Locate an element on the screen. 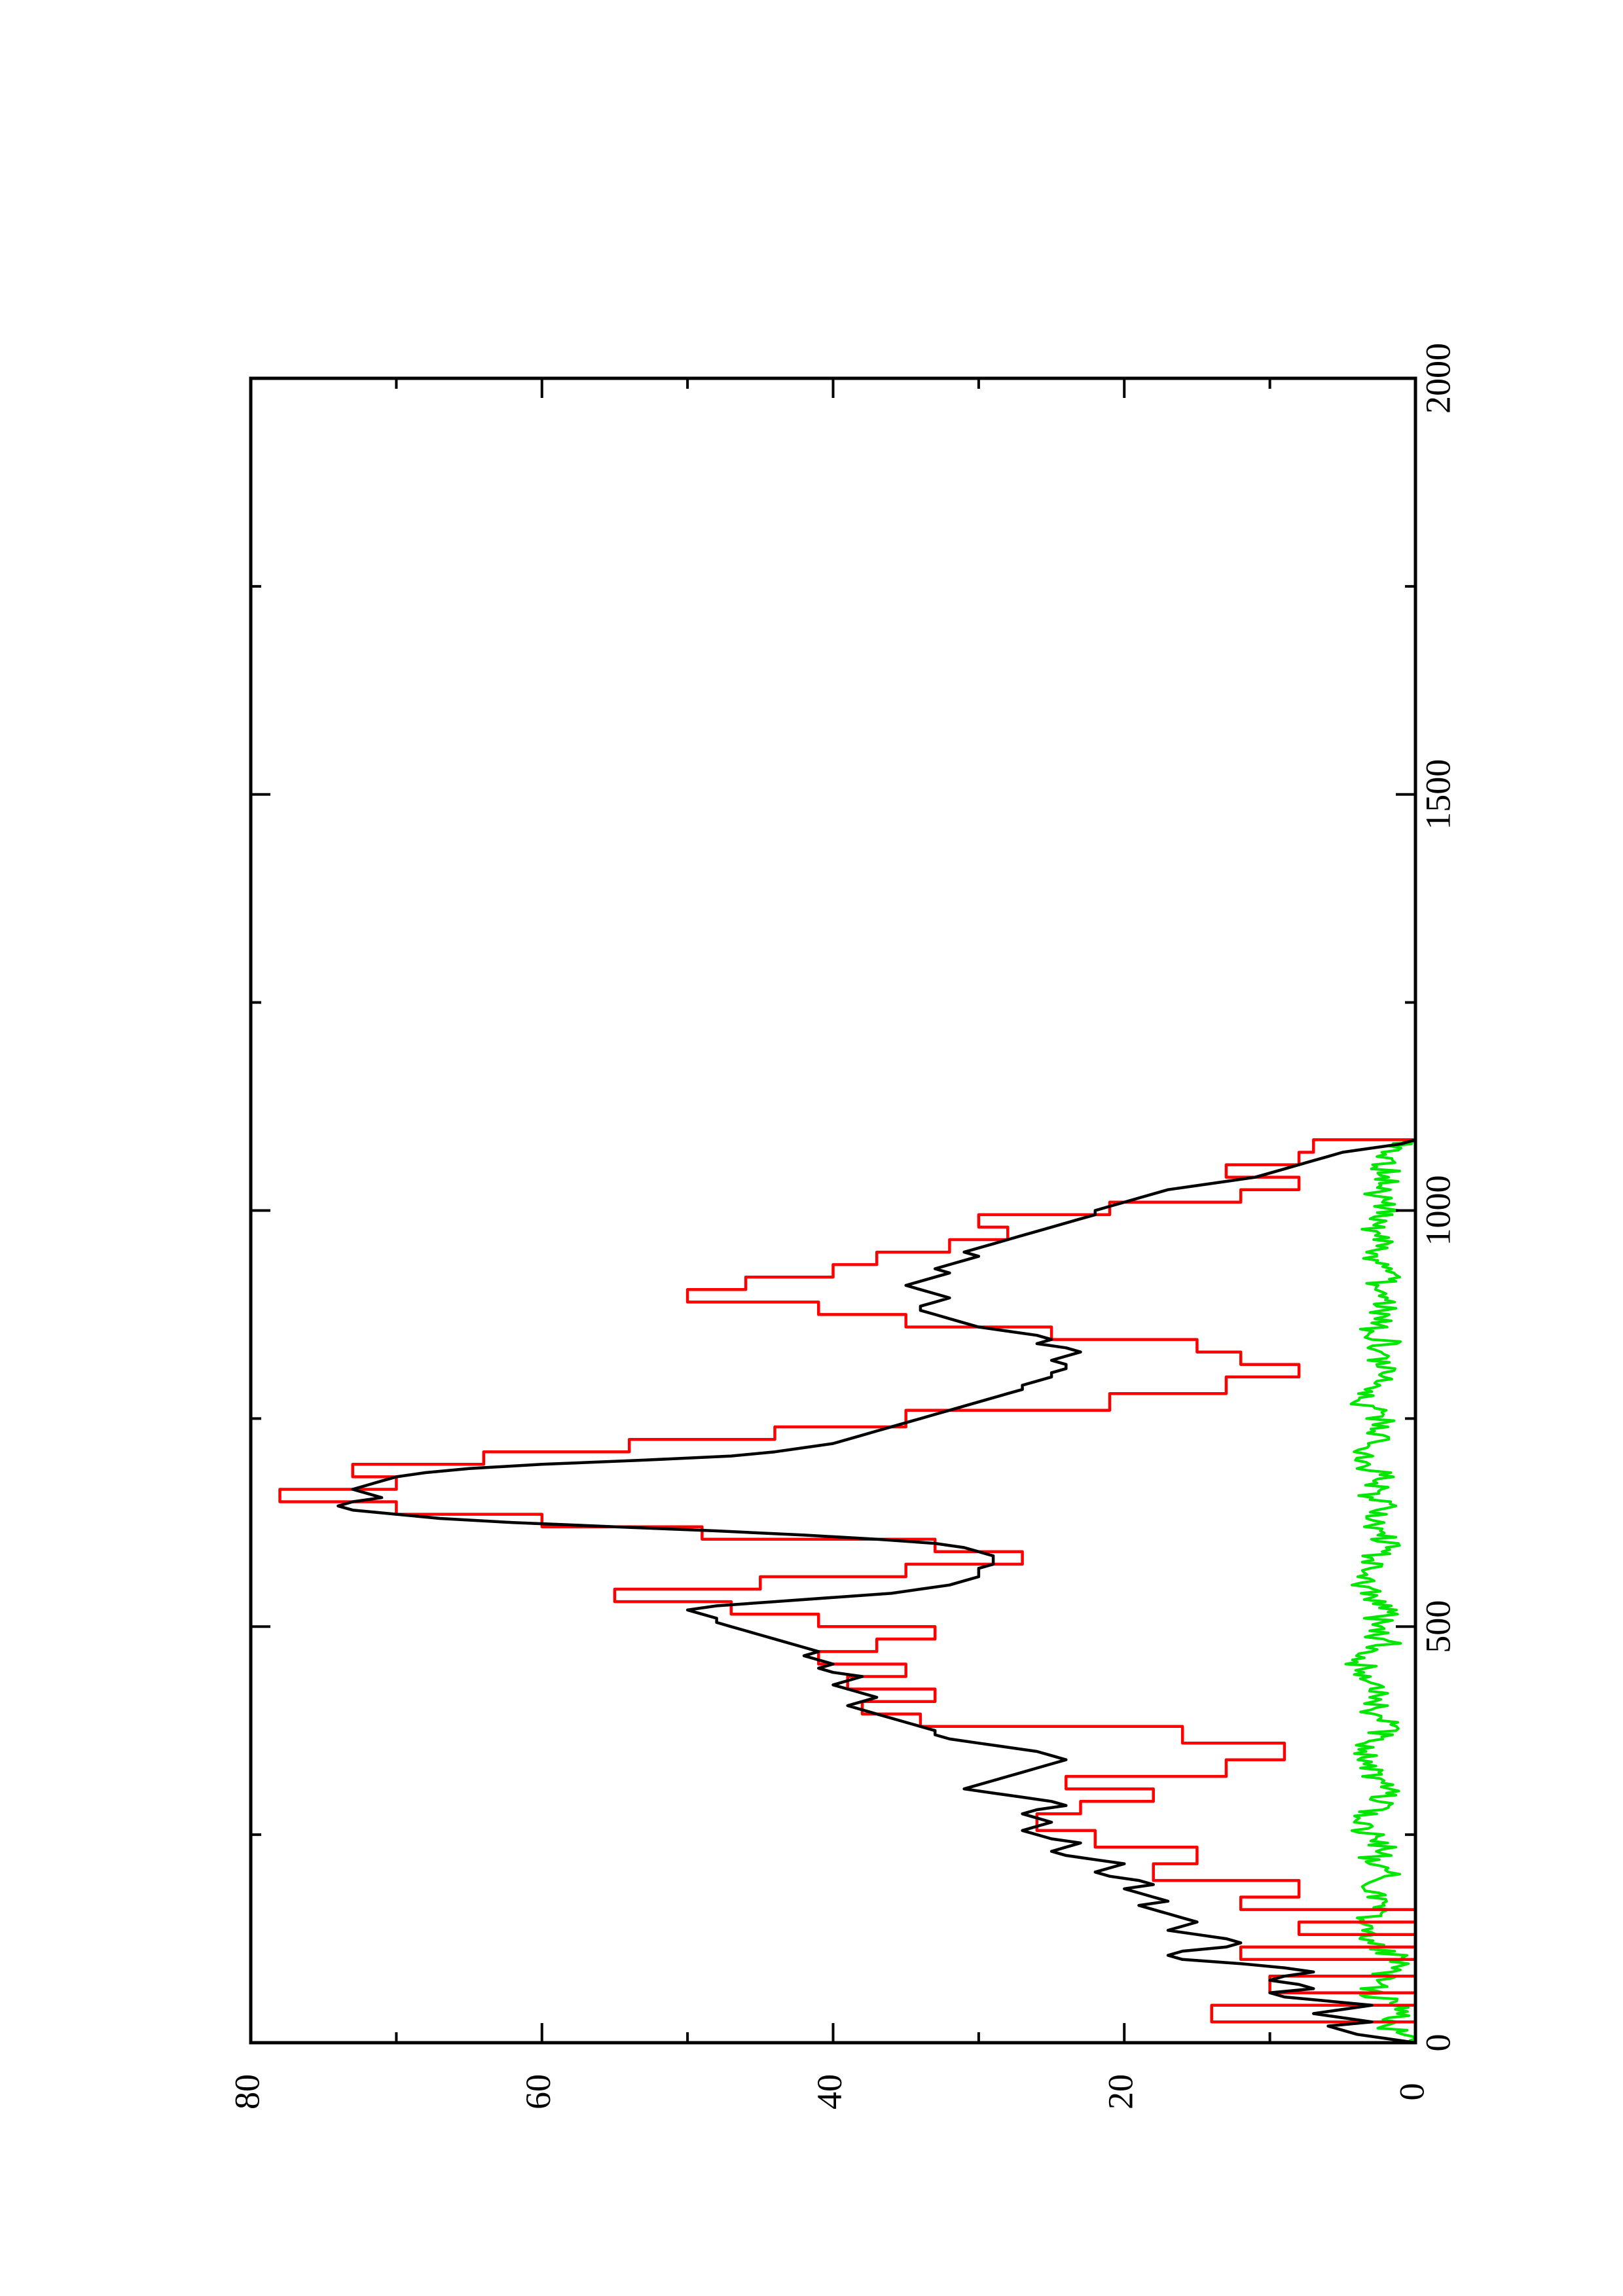 Image resolution: width=1623 pixels, height=2296 pixels. x-tick-label: 1000 is located at coordinates (1437, 1210).